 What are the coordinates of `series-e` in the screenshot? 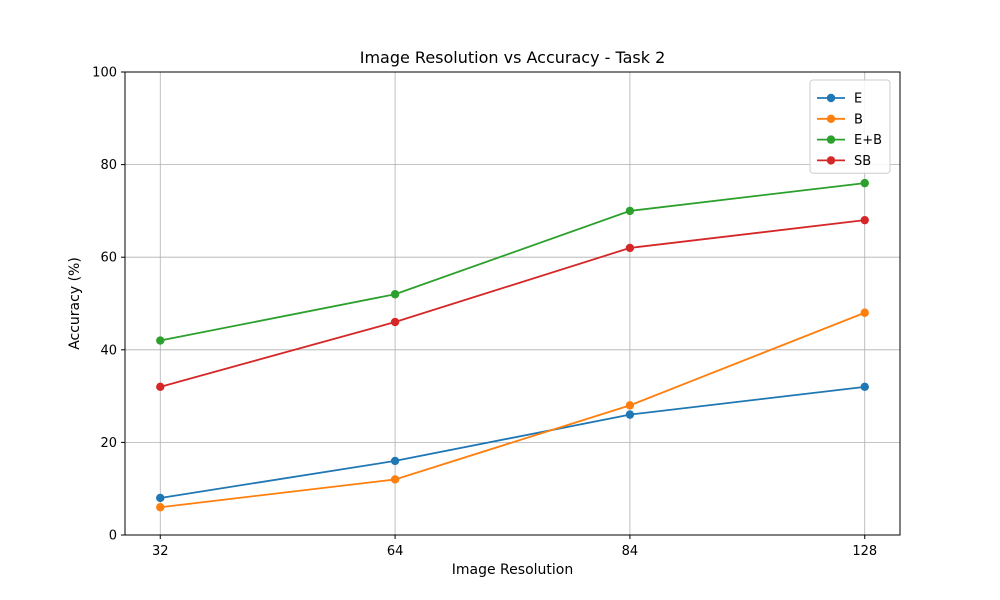 It's located at (512, 442).